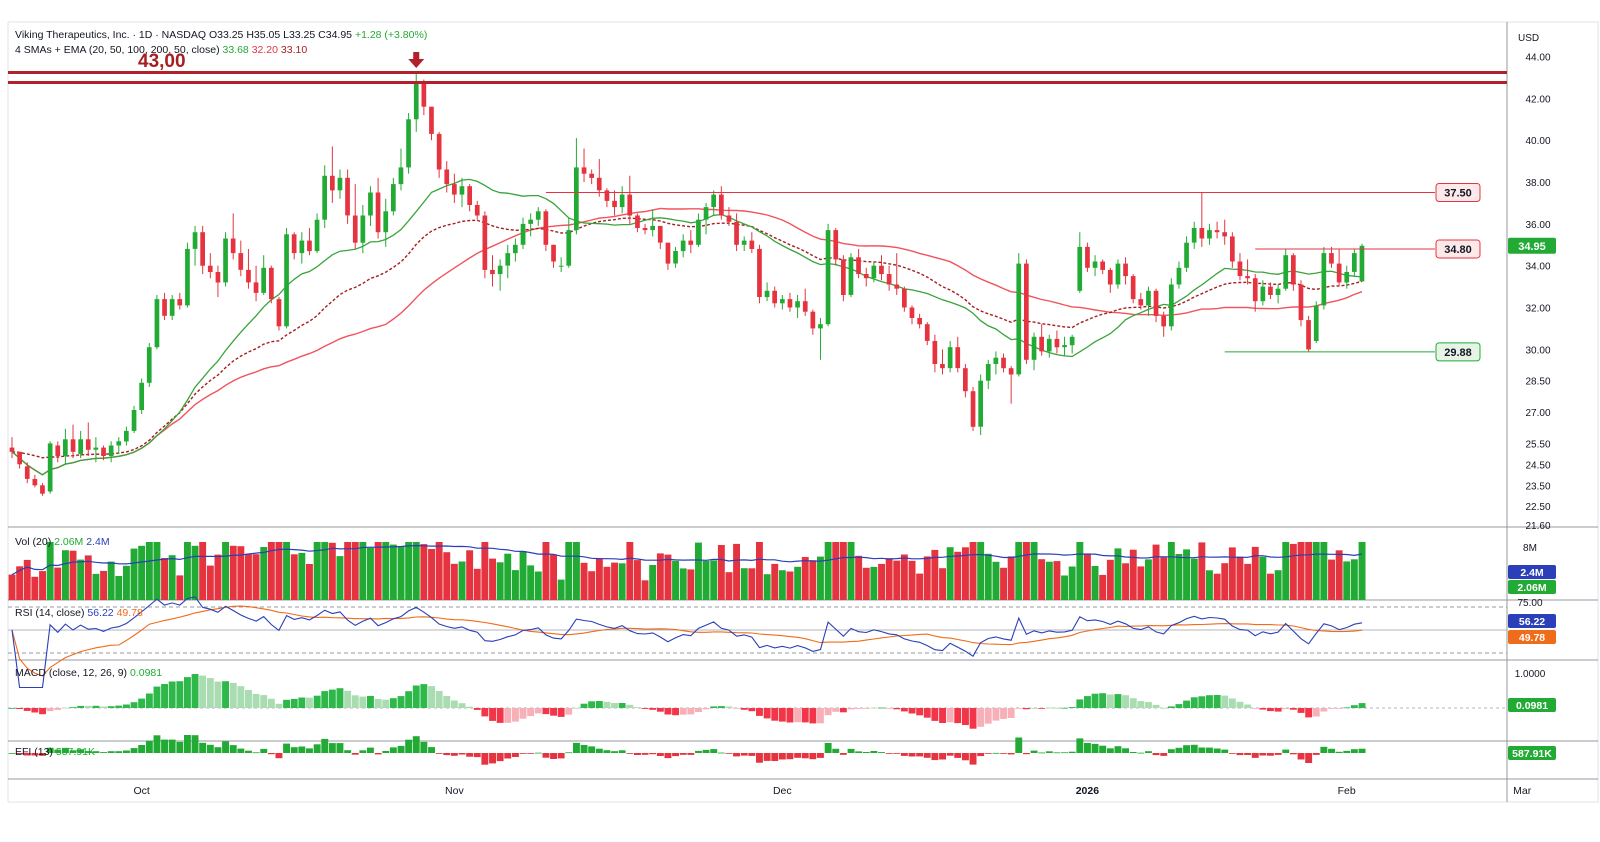 Image resolution: width=1600 pixels, height=842 pixels. What do you see at coordinates (299, 35) in the screenshot?
I see `low-value: L33.25` at bounding box center [299, 35].